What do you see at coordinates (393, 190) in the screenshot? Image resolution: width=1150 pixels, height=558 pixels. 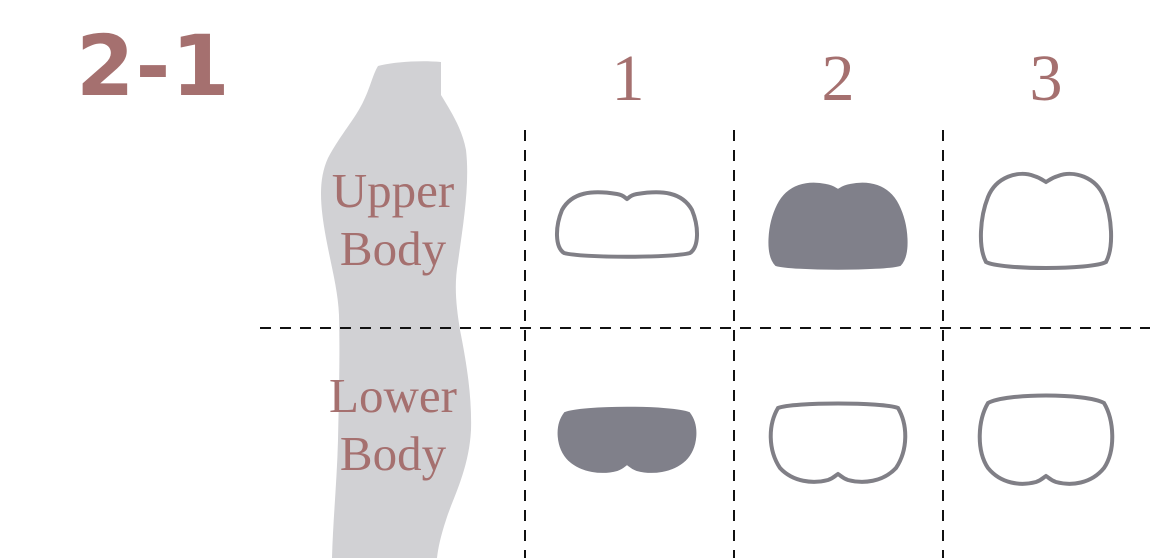 I see `row-label-line: Upper` at bounding box center [393, 190].